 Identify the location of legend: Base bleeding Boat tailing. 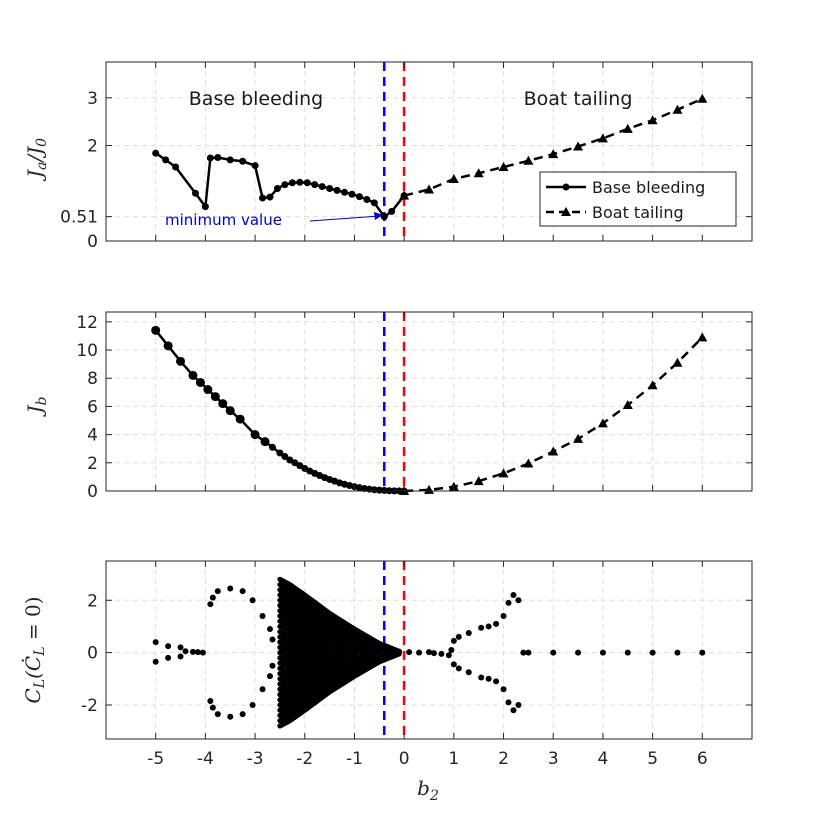
(638, 199).